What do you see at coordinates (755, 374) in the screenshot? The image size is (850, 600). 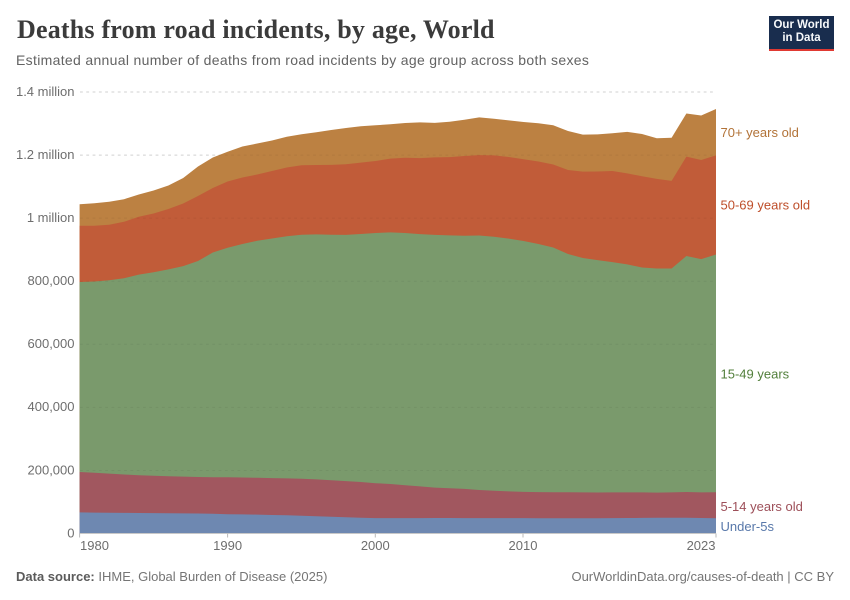 I see `svg-text: 15-49 years` at bounding box center [755, 374].